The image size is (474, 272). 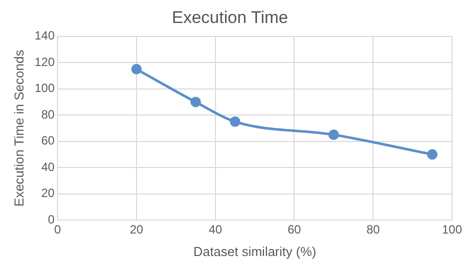 What do you see at coordinates (44, 35) in the screenshot?
I see `y-tick-label: 140` at bounding box center [44, 35].